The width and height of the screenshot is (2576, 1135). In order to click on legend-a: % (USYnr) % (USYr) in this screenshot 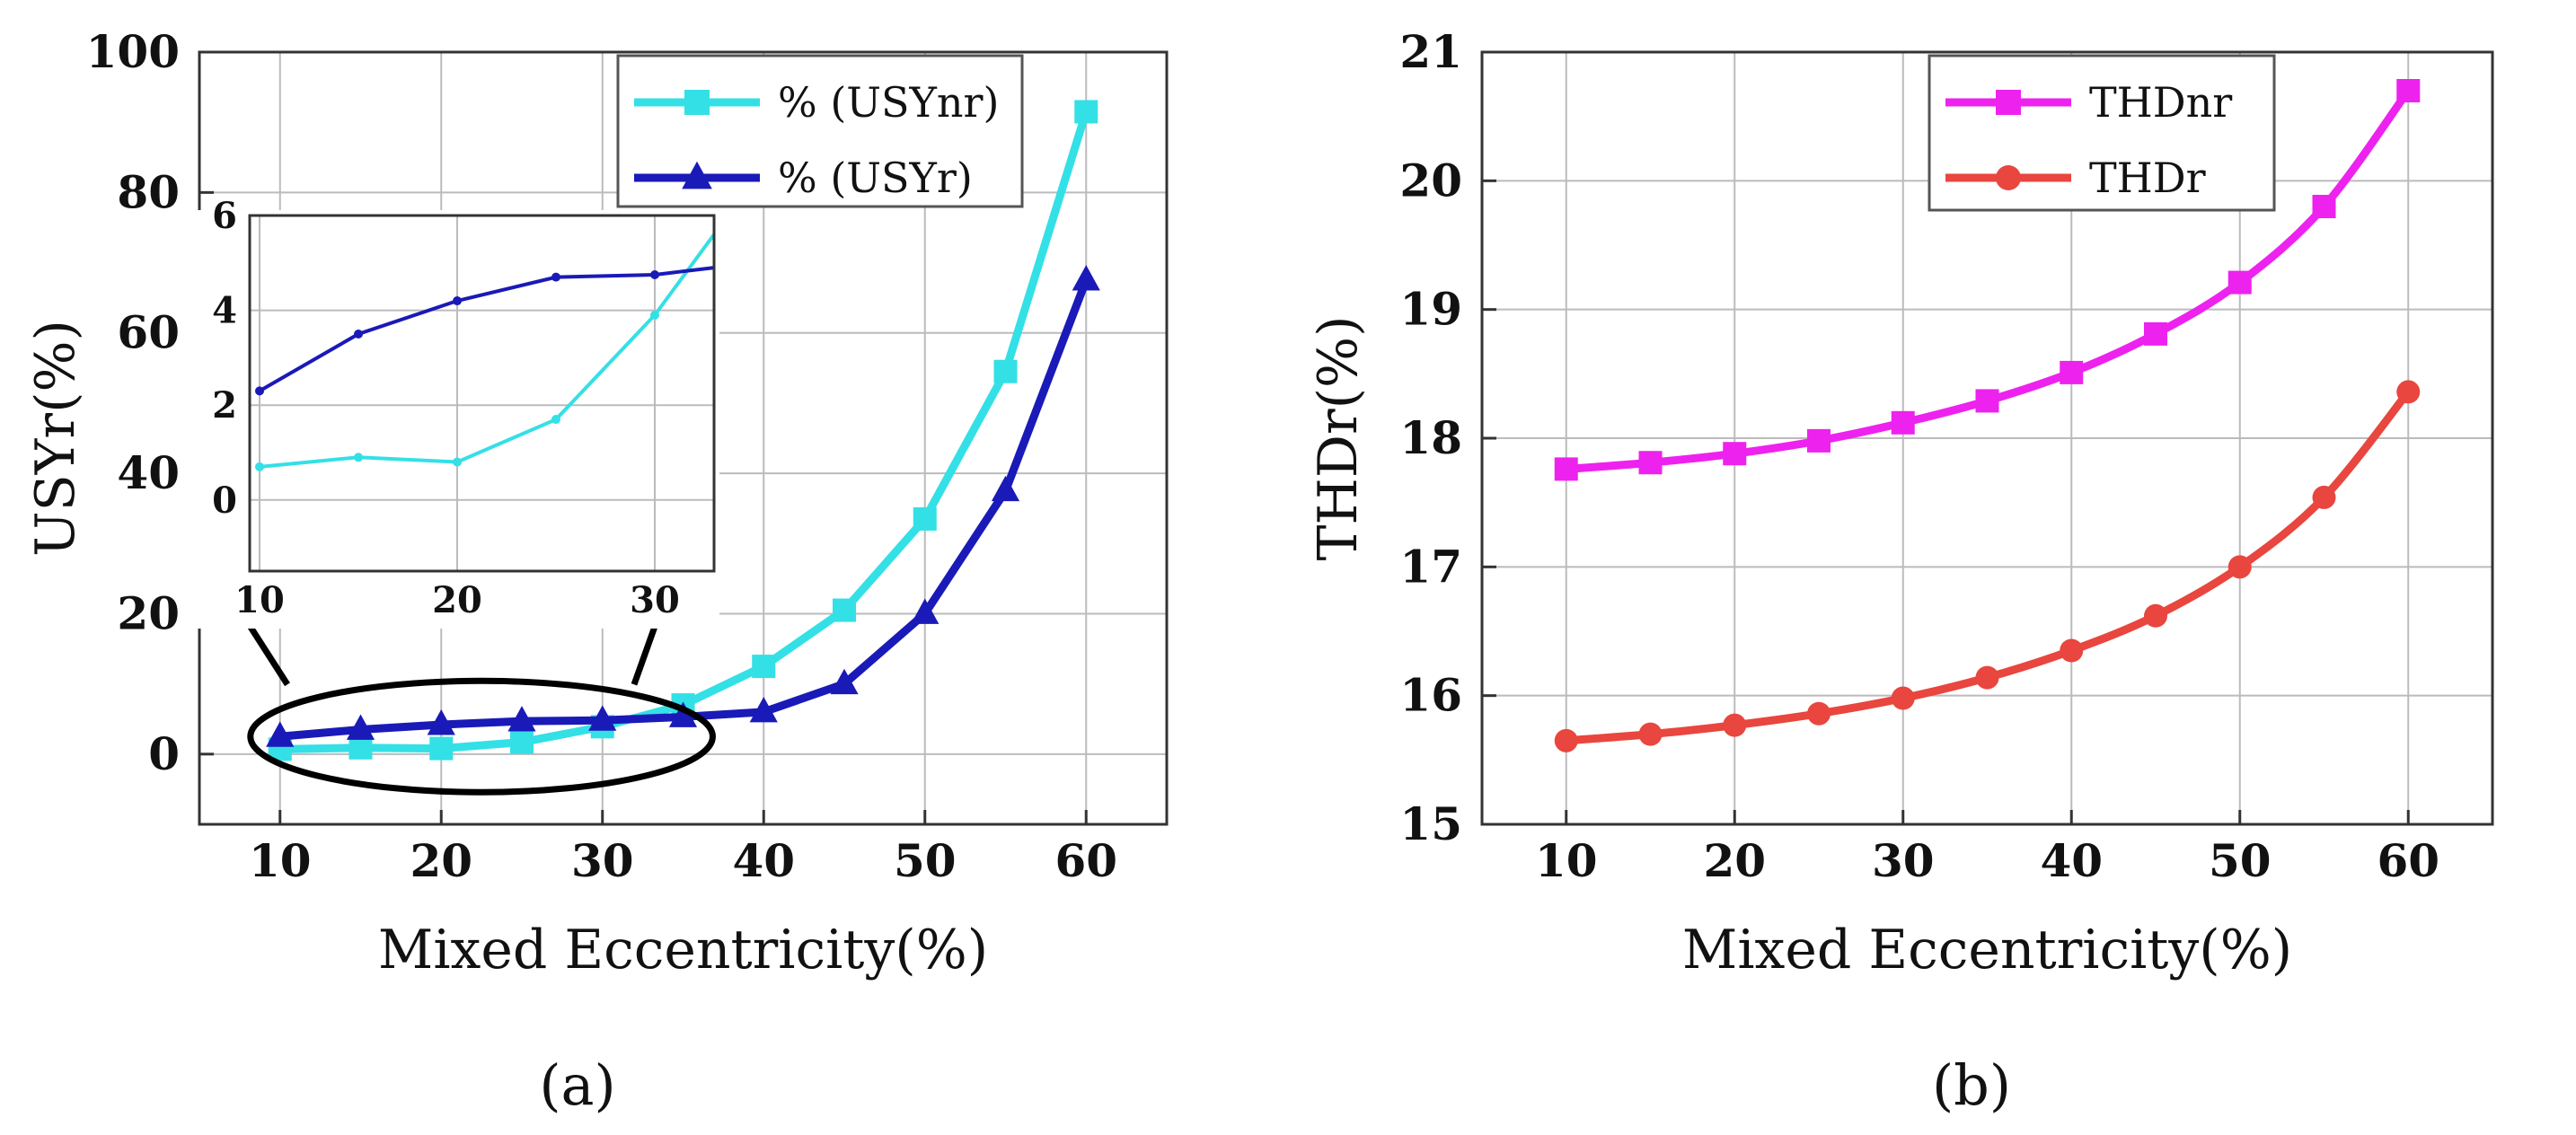, I will do `click(820, 131)`.